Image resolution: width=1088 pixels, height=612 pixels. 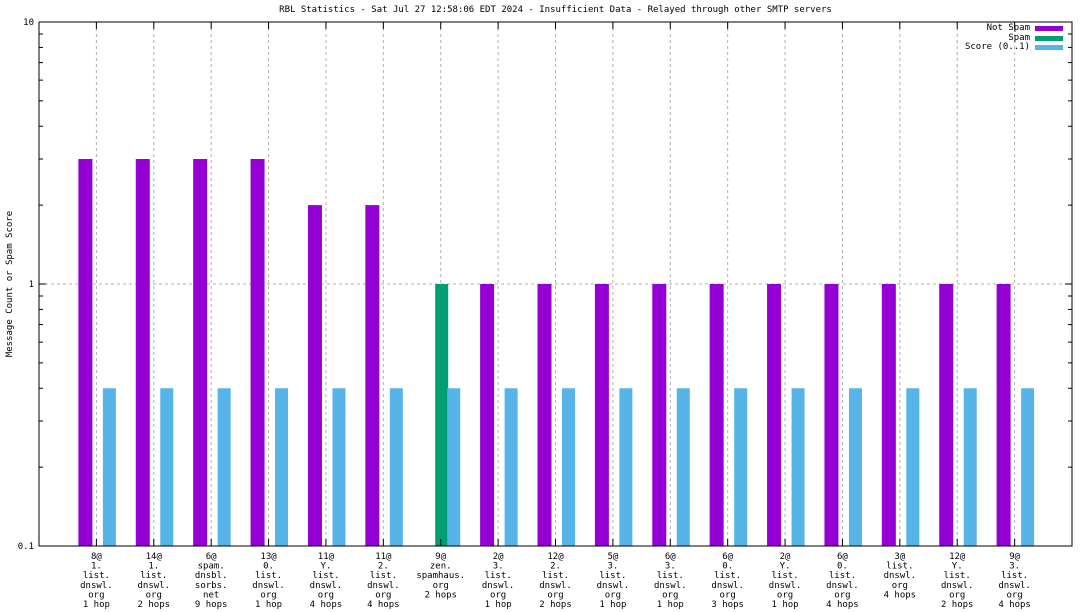 I want to click on x-tick-label-line: 13@, so click(x=268, y=557).